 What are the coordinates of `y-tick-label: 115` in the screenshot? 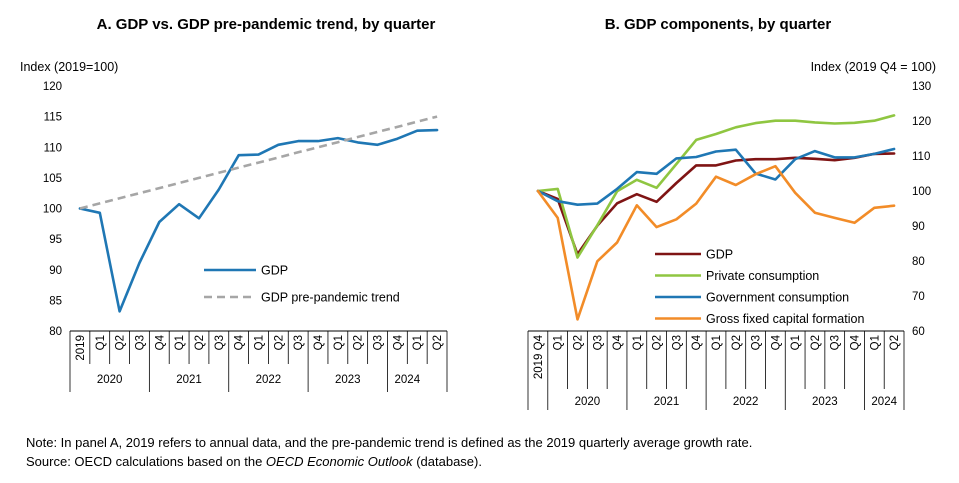 It's located at (53, 118).